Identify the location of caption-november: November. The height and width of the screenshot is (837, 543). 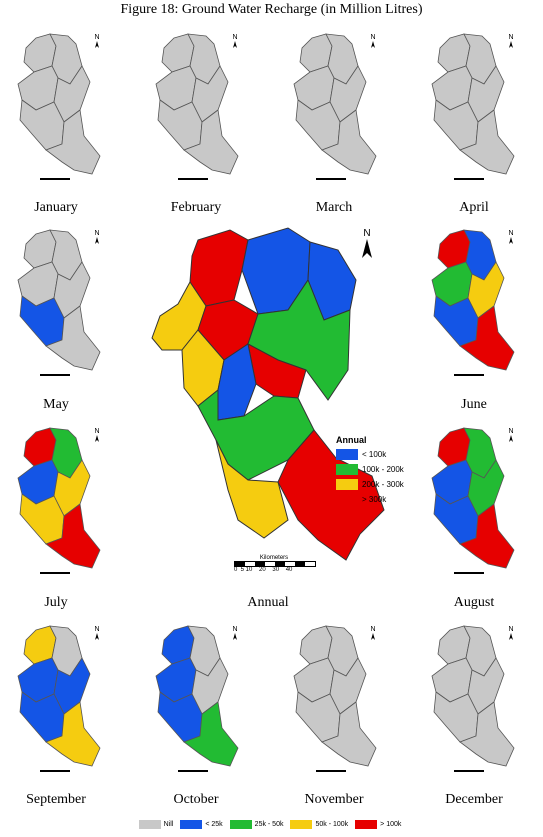
(334, 799).